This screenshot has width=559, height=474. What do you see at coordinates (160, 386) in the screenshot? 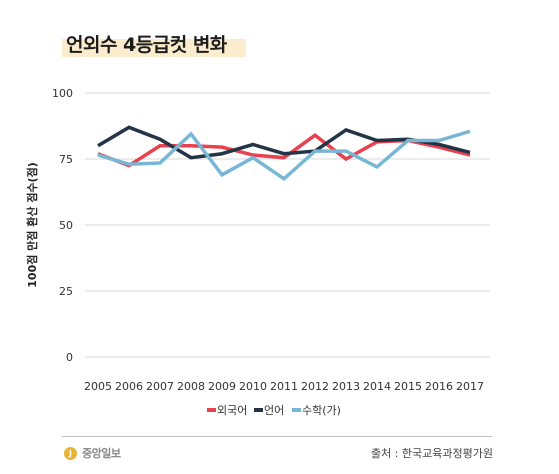
I see `x-tick-label: 2007` at bounding box center [160, 386].